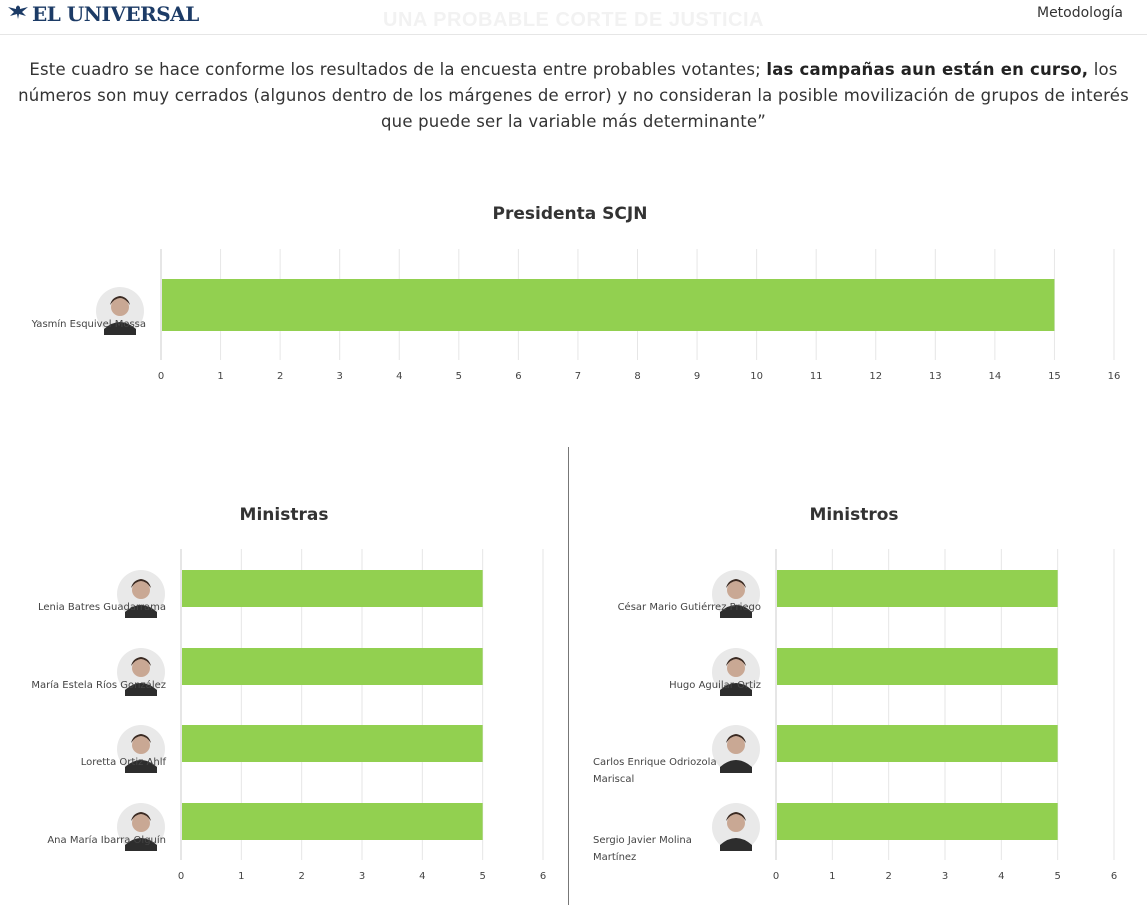 The height and width of the screenshot is (905, 1147). Describe the element at coordinates (935, 376) in the screenshot. I see `x-tick-label: 13` at that location.